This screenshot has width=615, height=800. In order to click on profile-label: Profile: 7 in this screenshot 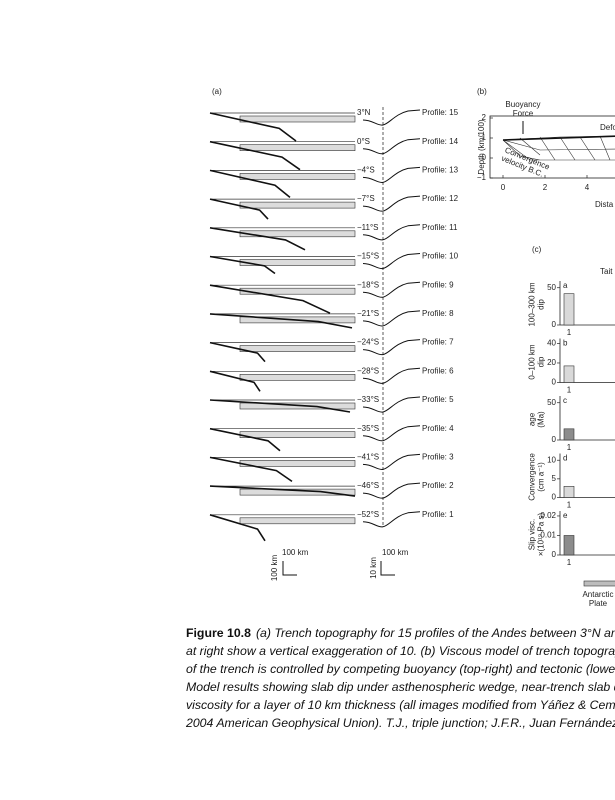, I will do `click(438, 342)`.